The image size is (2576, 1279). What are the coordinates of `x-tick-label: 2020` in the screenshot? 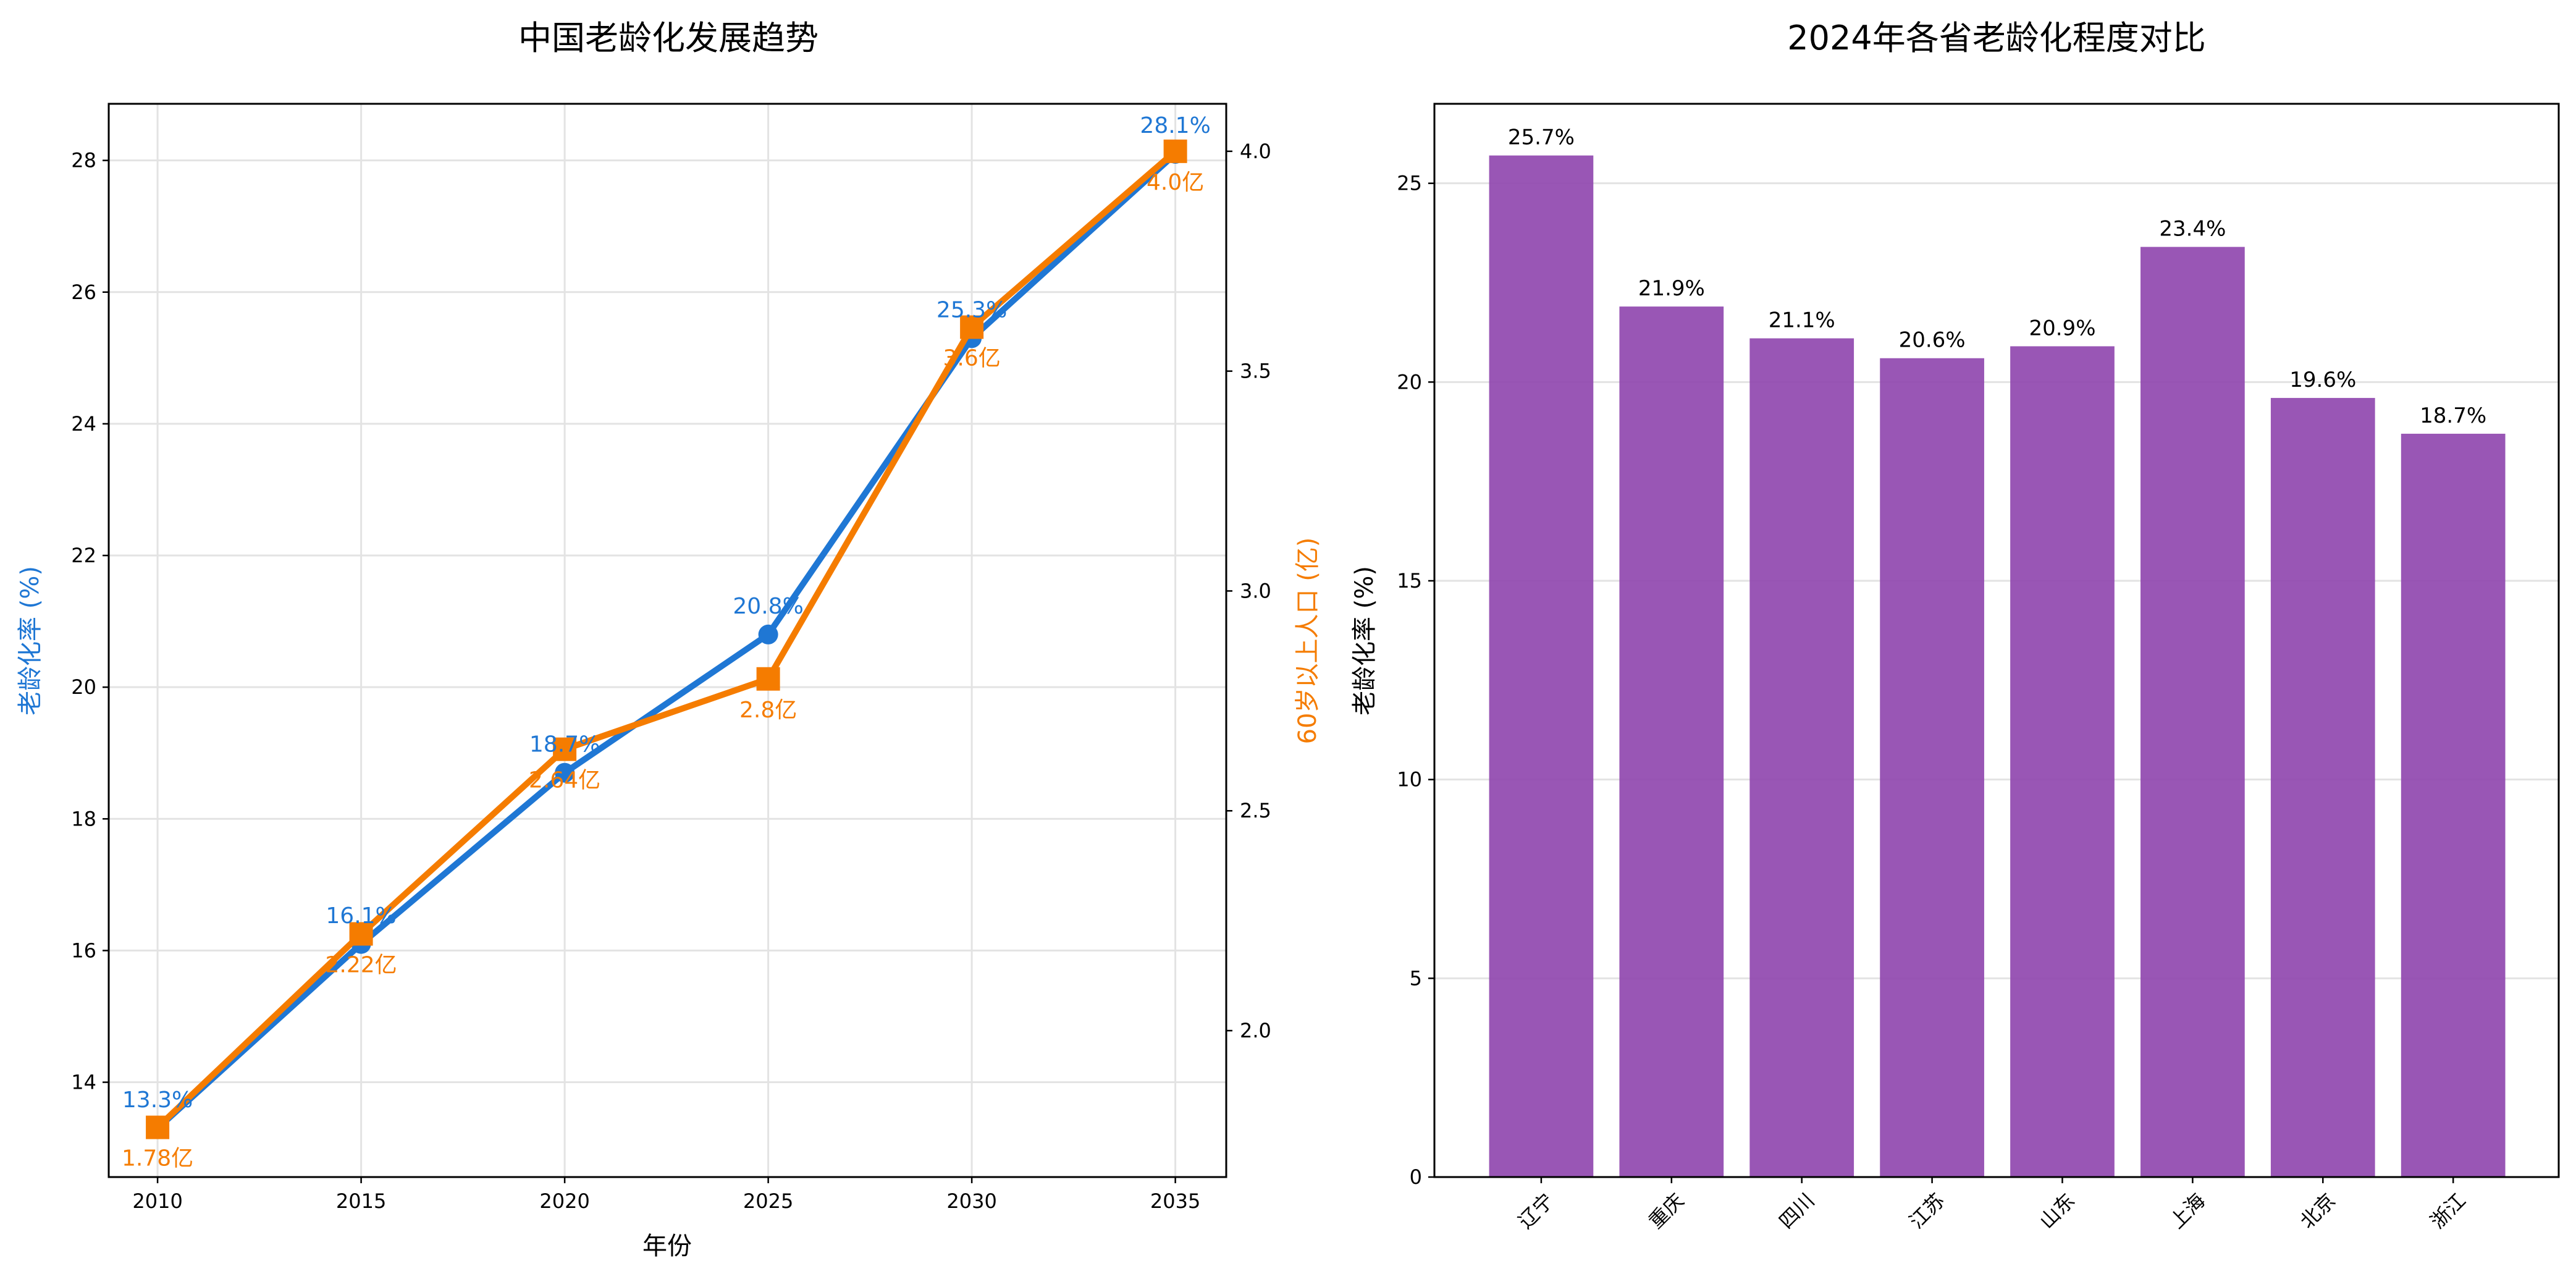 It's located at (564, 1201).